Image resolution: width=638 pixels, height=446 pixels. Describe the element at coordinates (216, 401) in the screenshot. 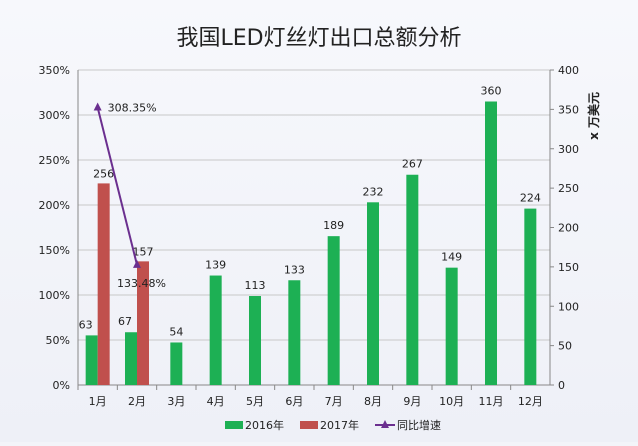

I see `x-tick-label: 4月` at that location.